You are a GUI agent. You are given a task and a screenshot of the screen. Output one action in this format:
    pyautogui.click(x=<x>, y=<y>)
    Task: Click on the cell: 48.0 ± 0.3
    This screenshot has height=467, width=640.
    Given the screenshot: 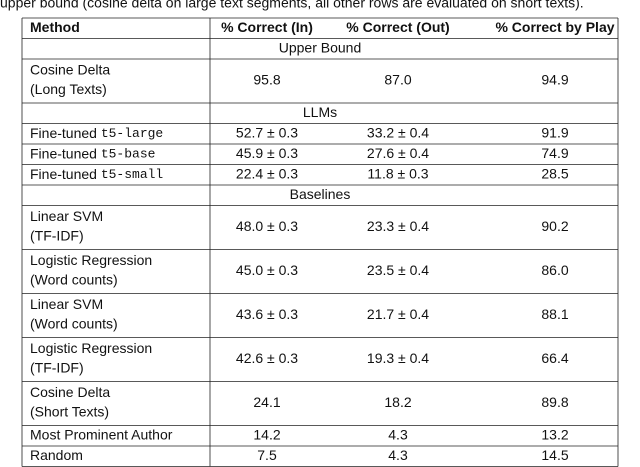 What is the action you would take?
    pyautogui.click(x=267, y=226)
    